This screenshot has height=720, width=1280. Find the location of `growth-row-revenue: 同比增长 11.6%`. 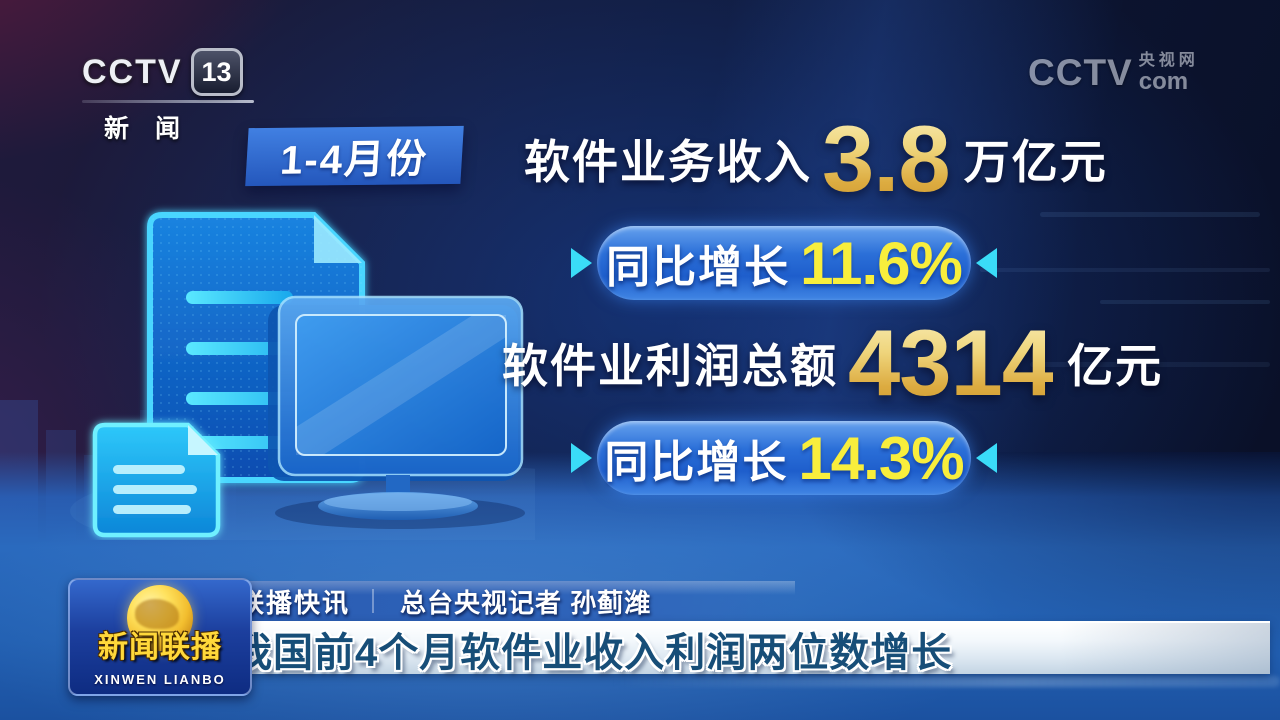

growth-row-revenue: 同比增长 11.6% is located at coordinates (784, 263).